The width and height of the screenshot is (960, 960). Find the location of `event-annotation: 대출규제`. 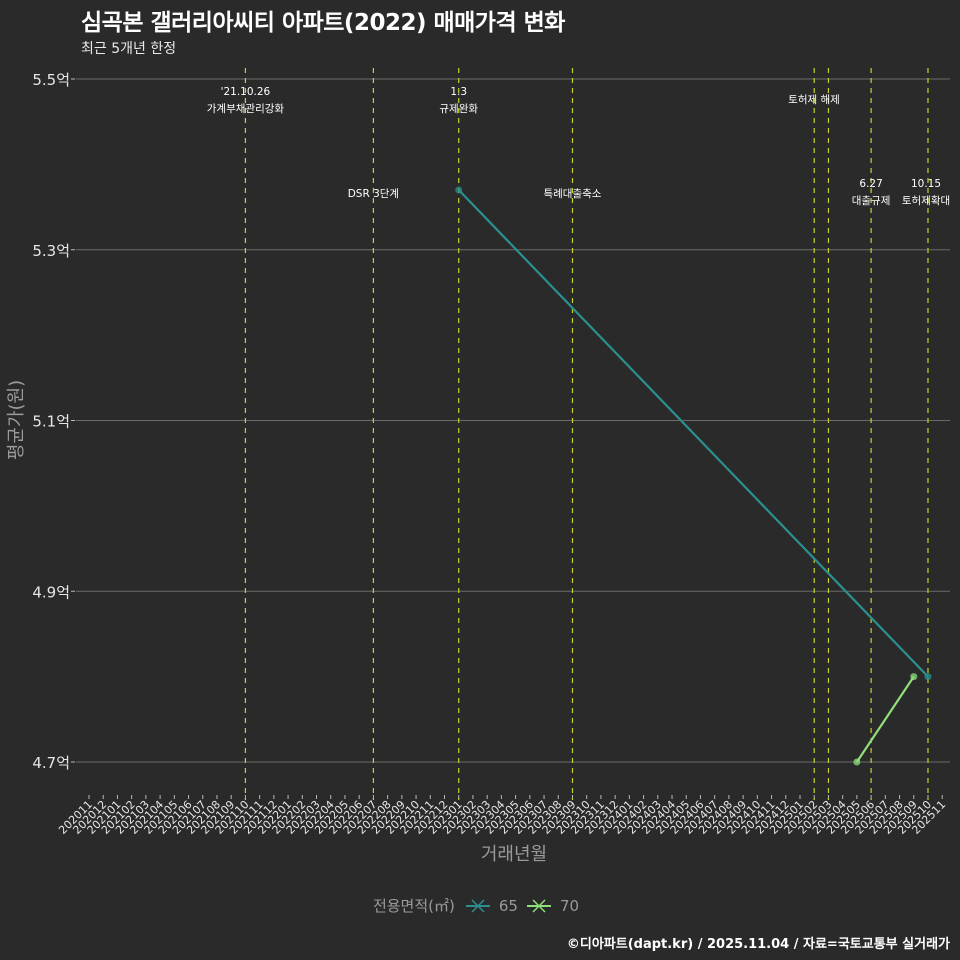

event-annotation: 대출규제 is located at coordinates (871, 201).